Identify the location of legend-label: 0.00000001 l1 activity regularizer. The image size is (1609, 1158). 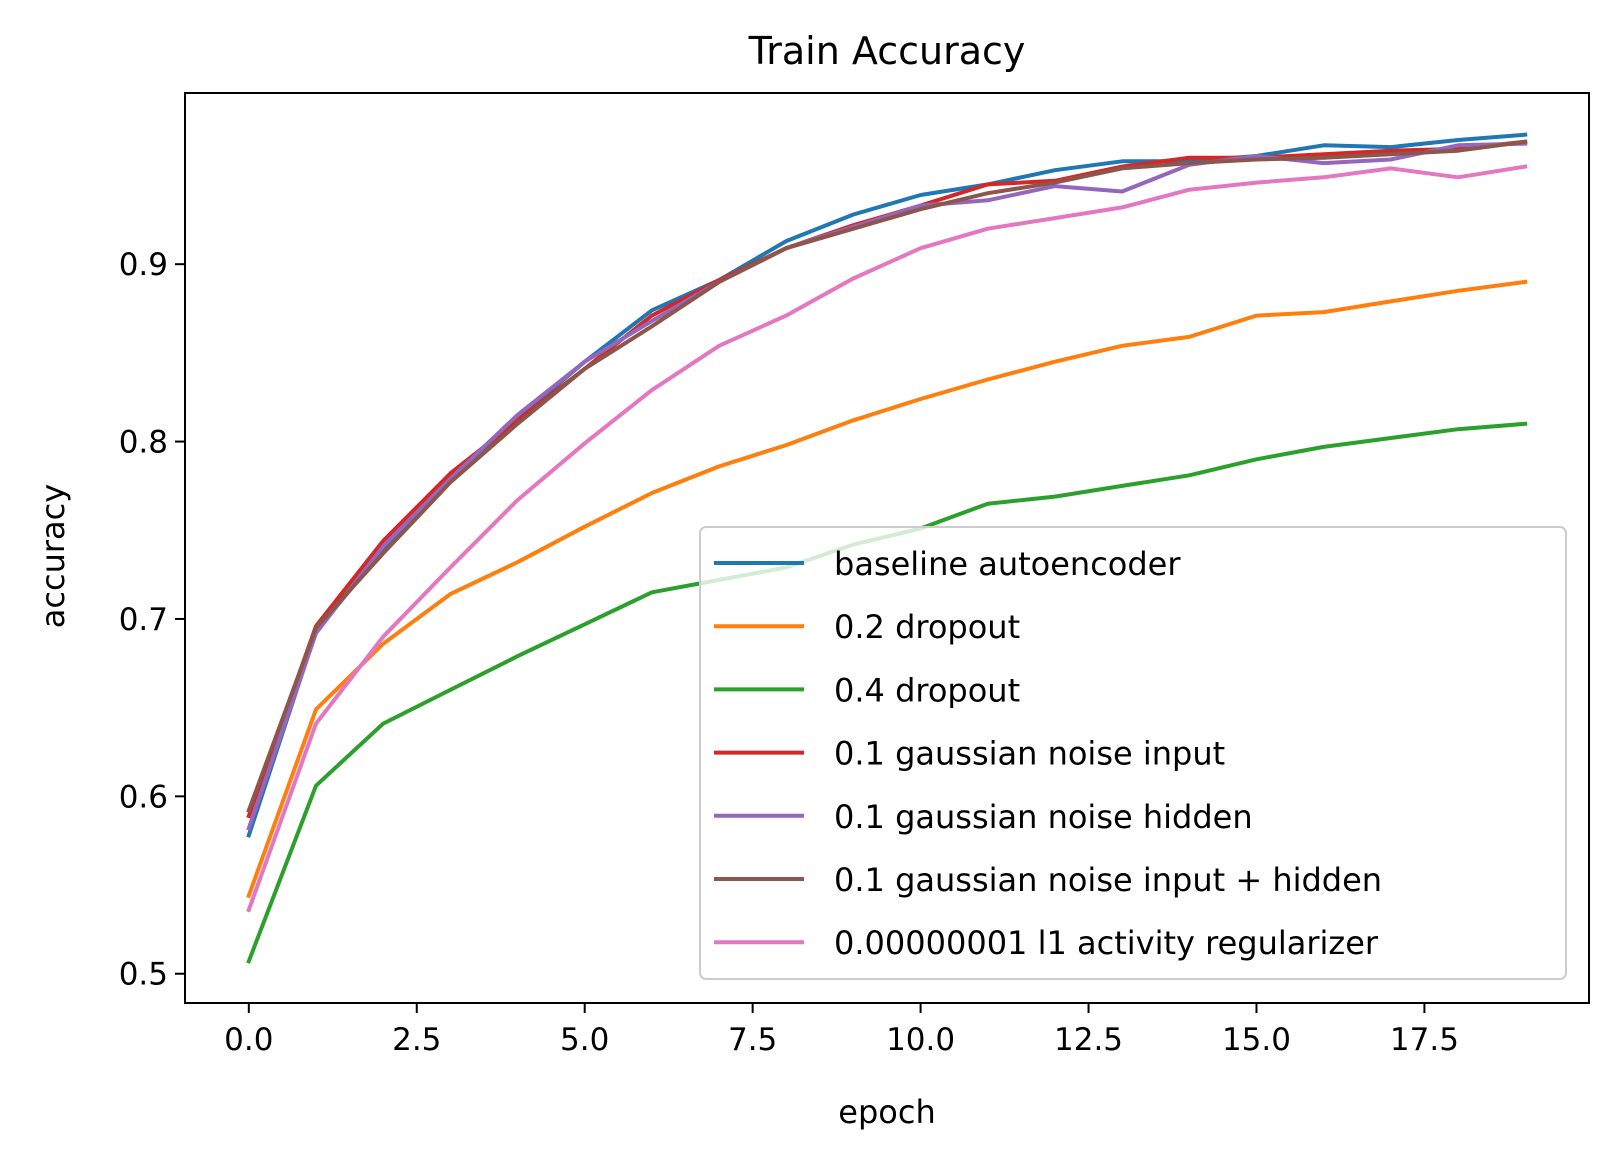
(1106, 943).